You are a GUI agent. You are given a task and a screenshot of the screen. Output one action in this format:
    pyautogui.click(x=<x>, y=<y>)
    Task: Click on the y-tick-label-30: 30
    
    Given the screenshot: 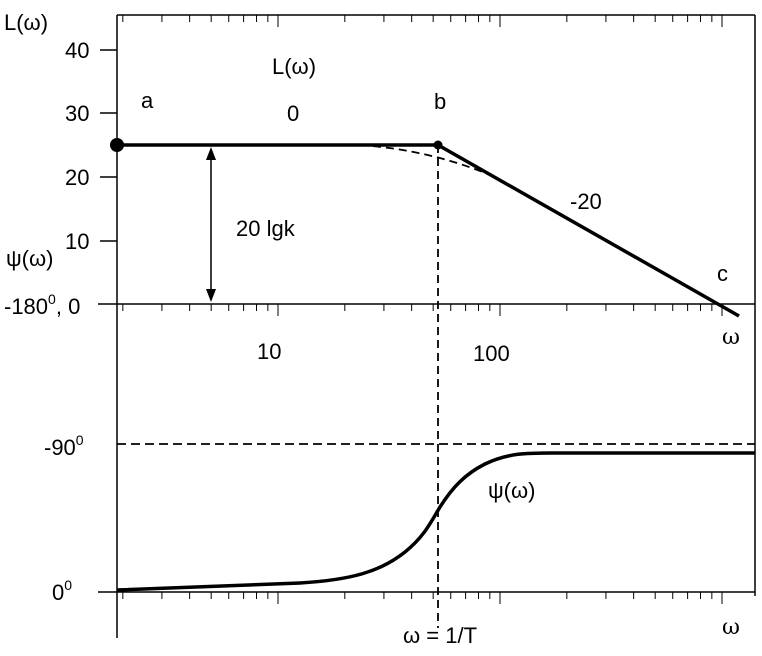 What is the action you would take?
    pyautogui.click(x=77, y=113)
    